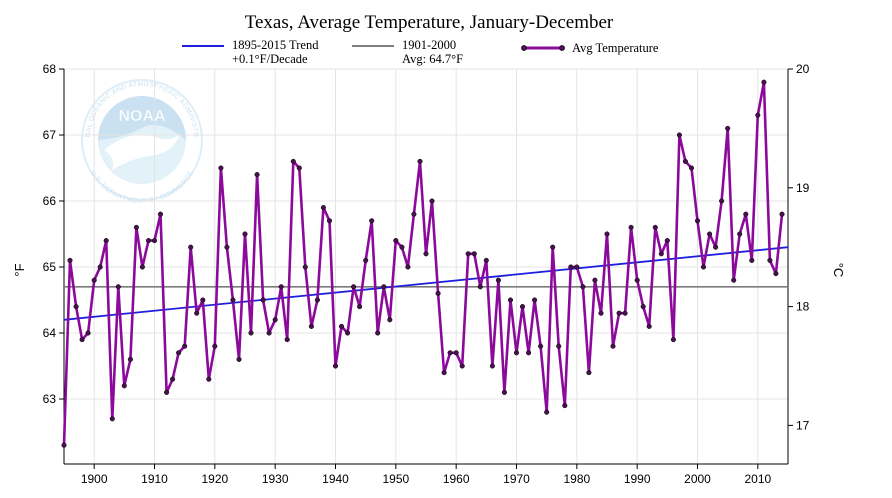 The width and height of the screenshot is (892, 498). Describe the element at coordinates (179, 353) in the screenshot. I see `data-point-1914` at that location.